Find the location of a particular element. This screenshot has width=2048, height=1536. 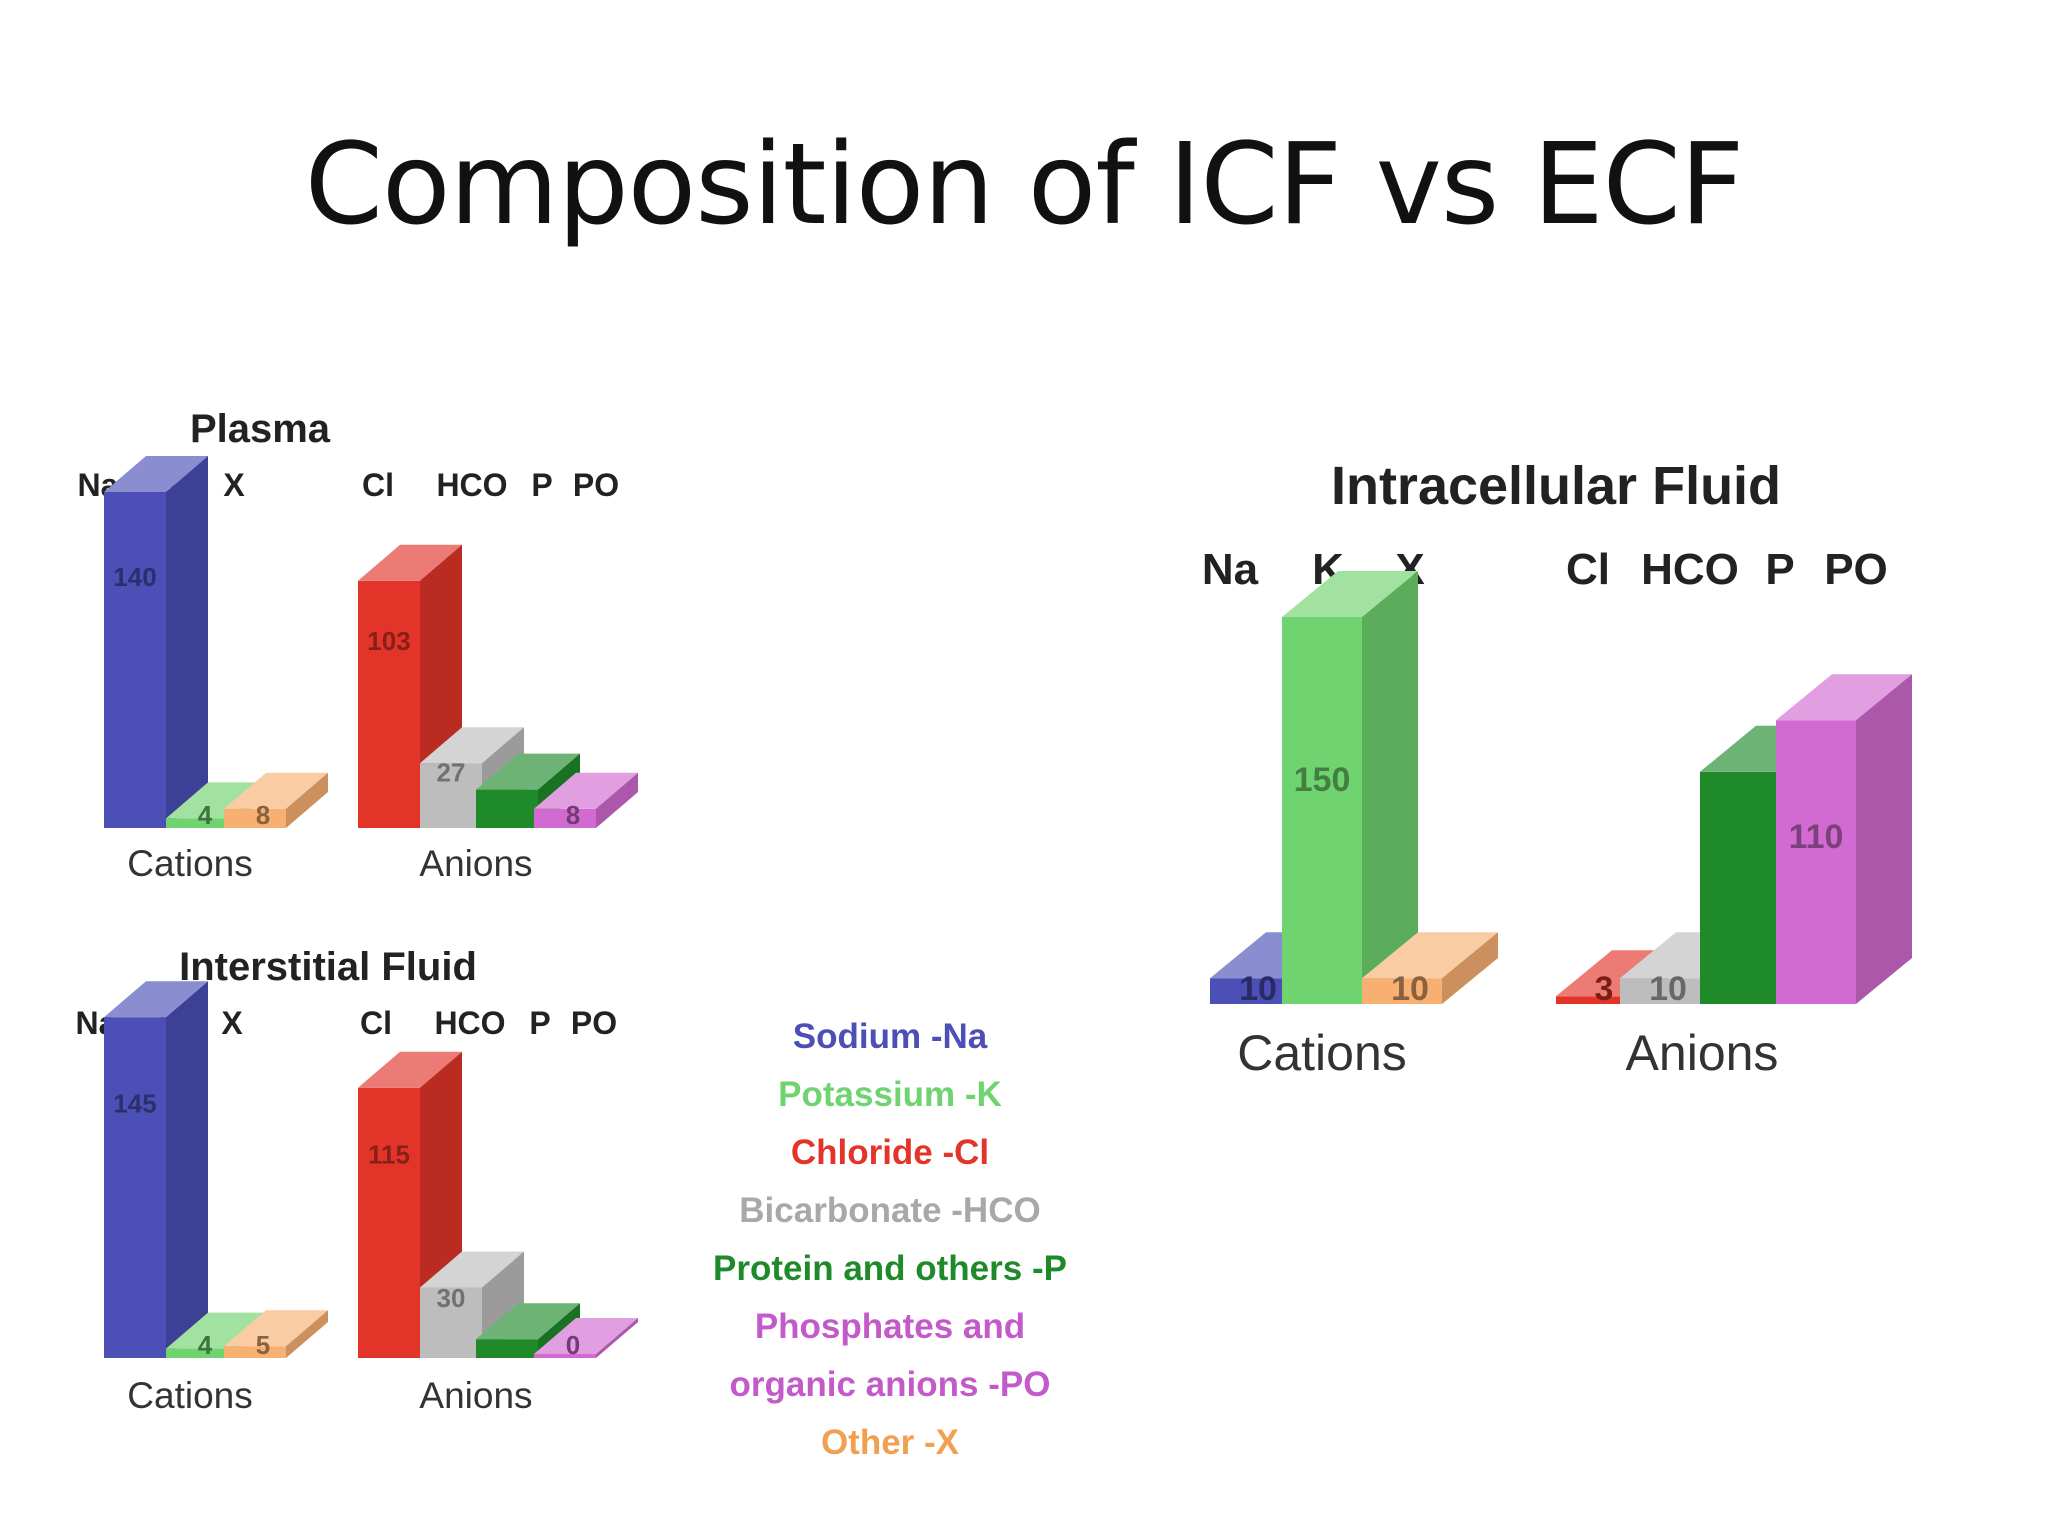

value-label-na: 10 is located at coordinates (1258, 989).